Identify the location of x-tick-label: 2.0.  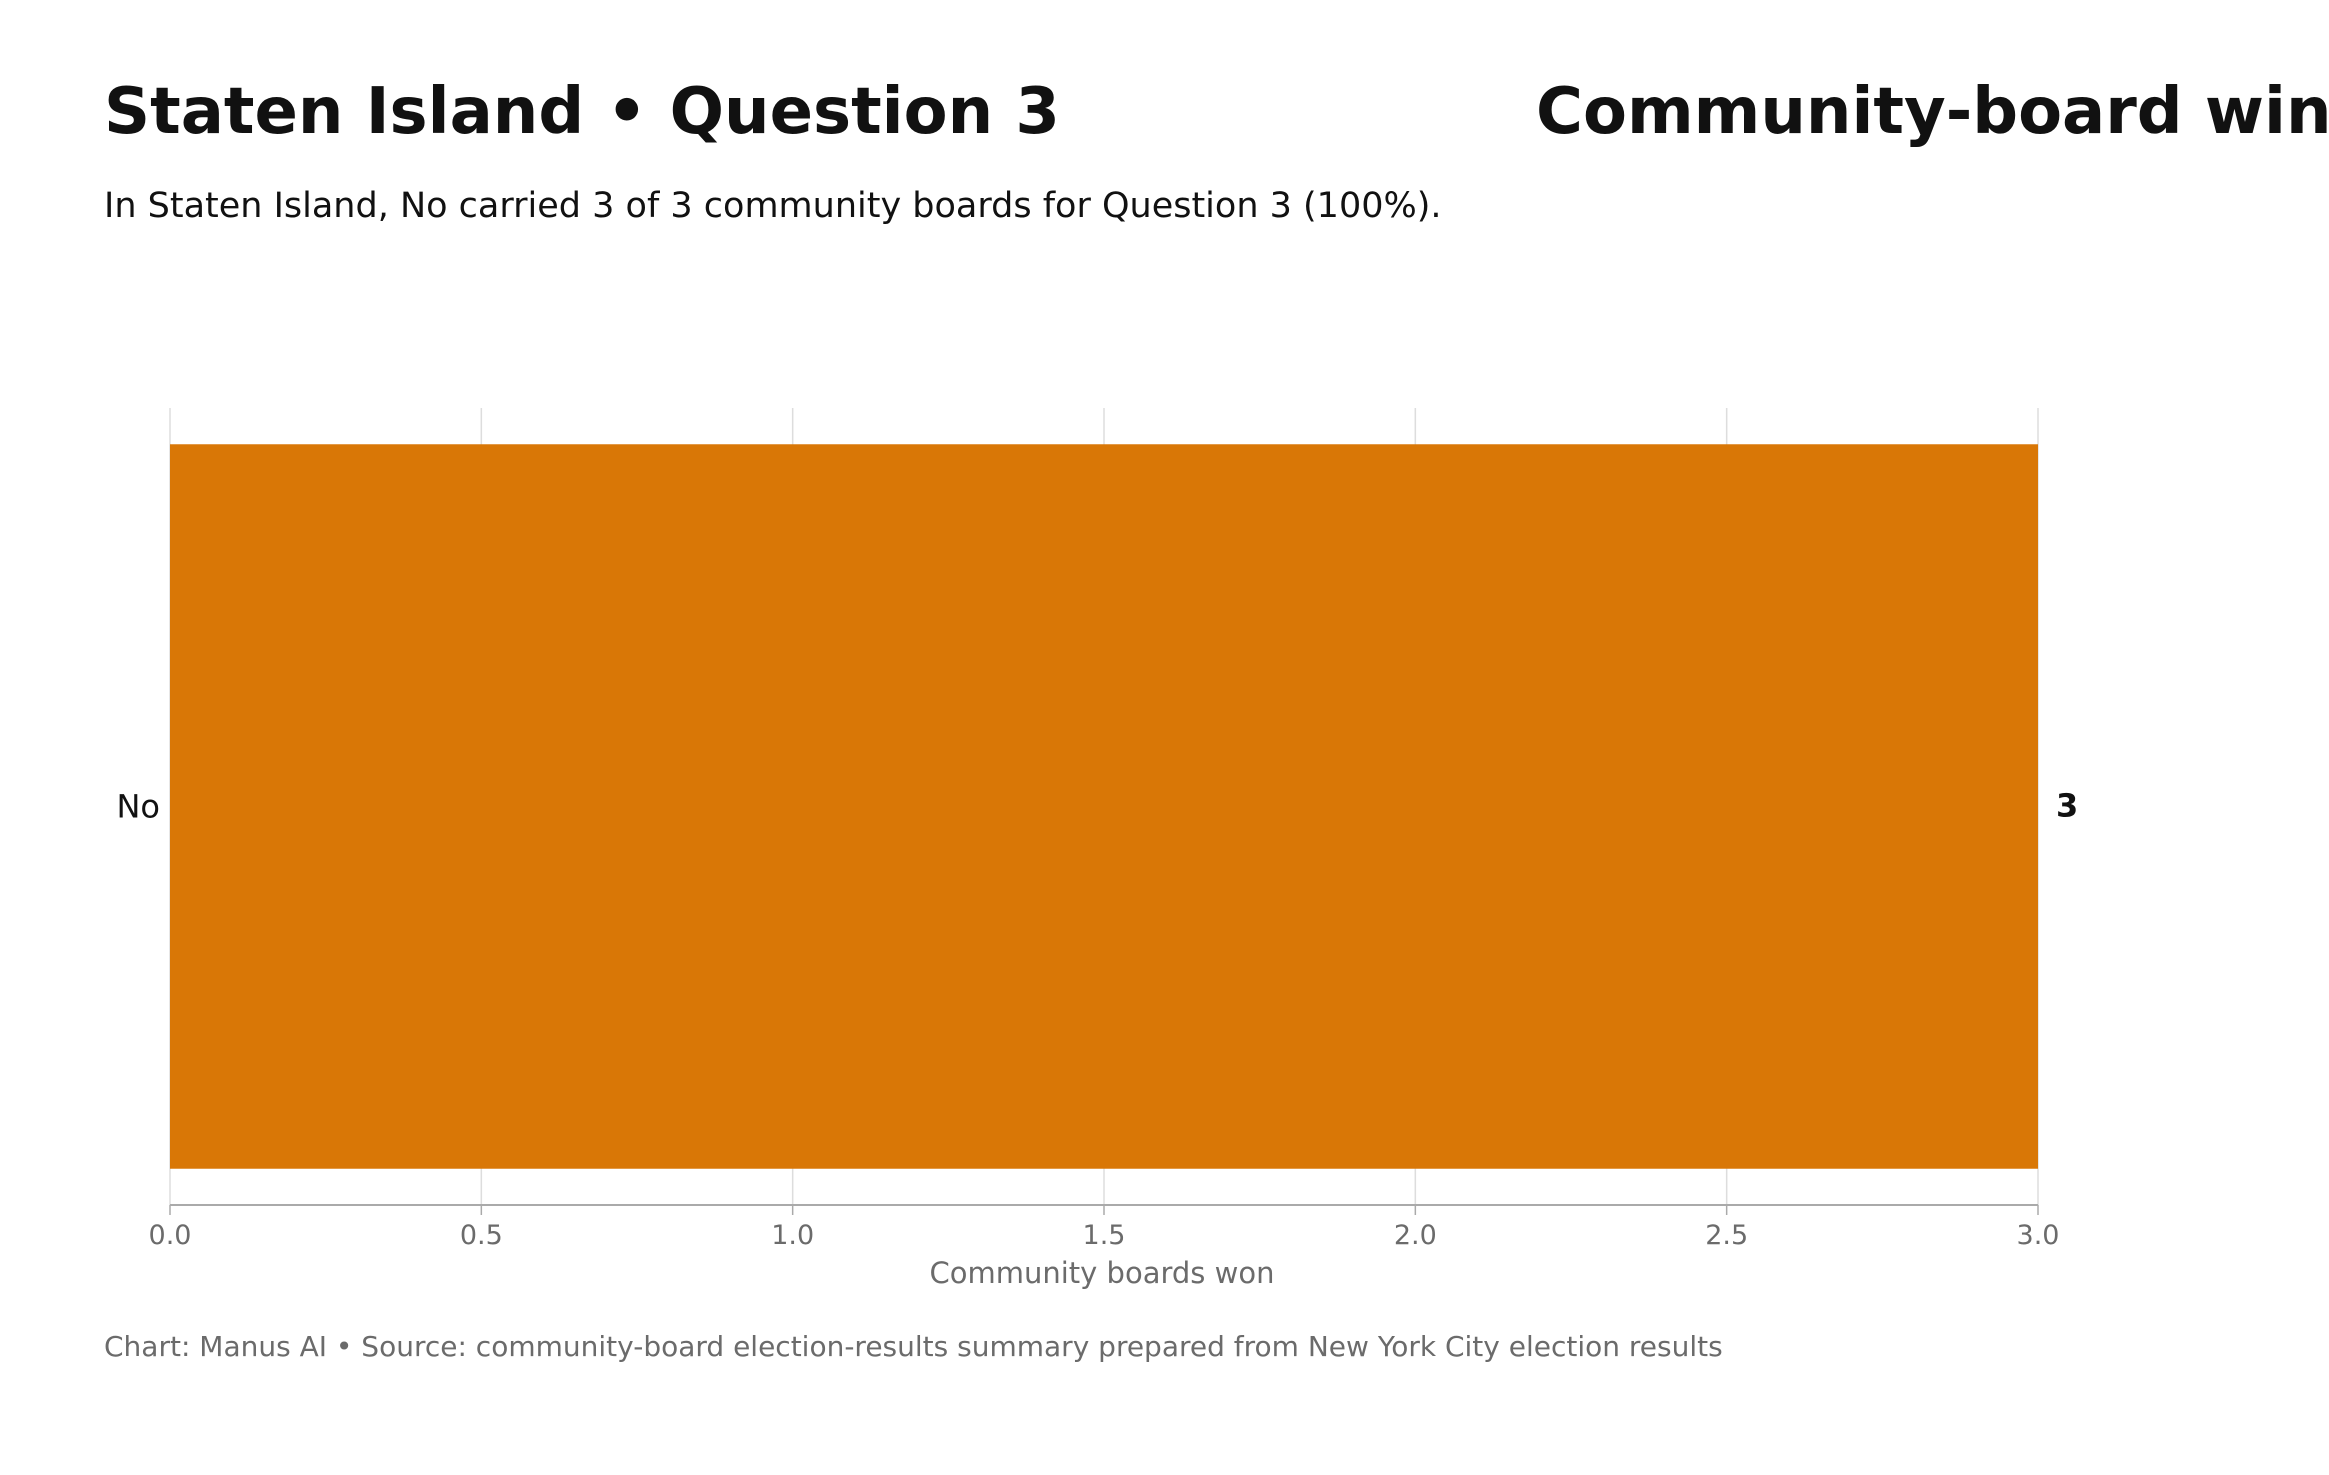
(1415, 1235).